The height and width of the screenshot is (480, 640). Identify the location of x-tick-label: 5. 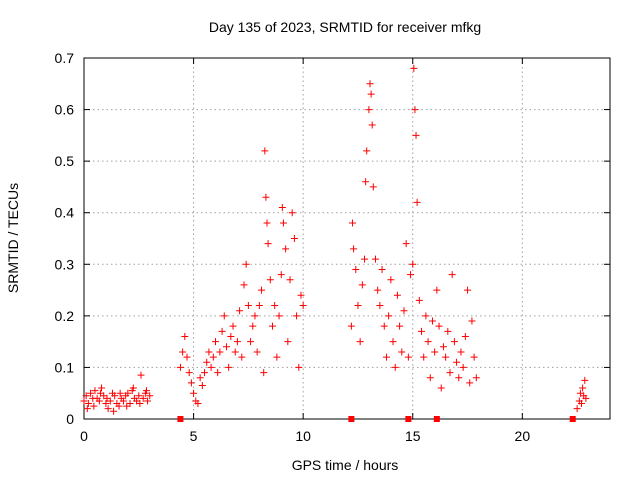
(194, 436).